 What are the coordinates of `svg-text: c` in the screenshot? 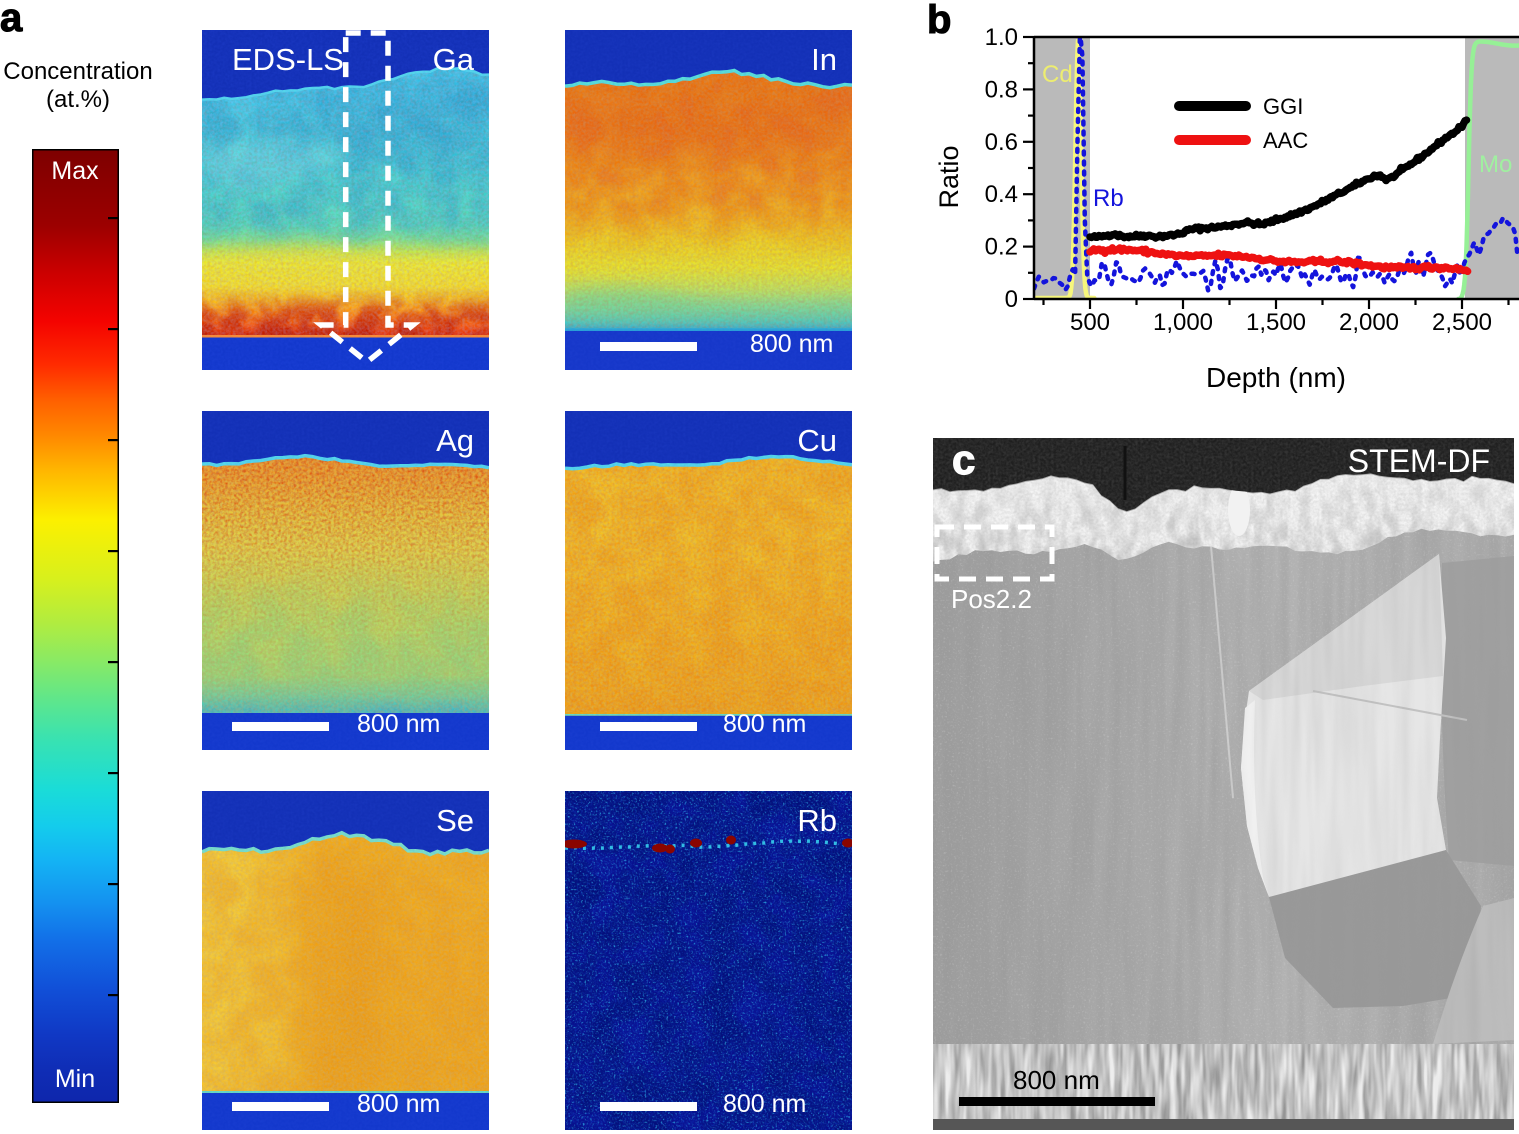 It's located at (963, 460).